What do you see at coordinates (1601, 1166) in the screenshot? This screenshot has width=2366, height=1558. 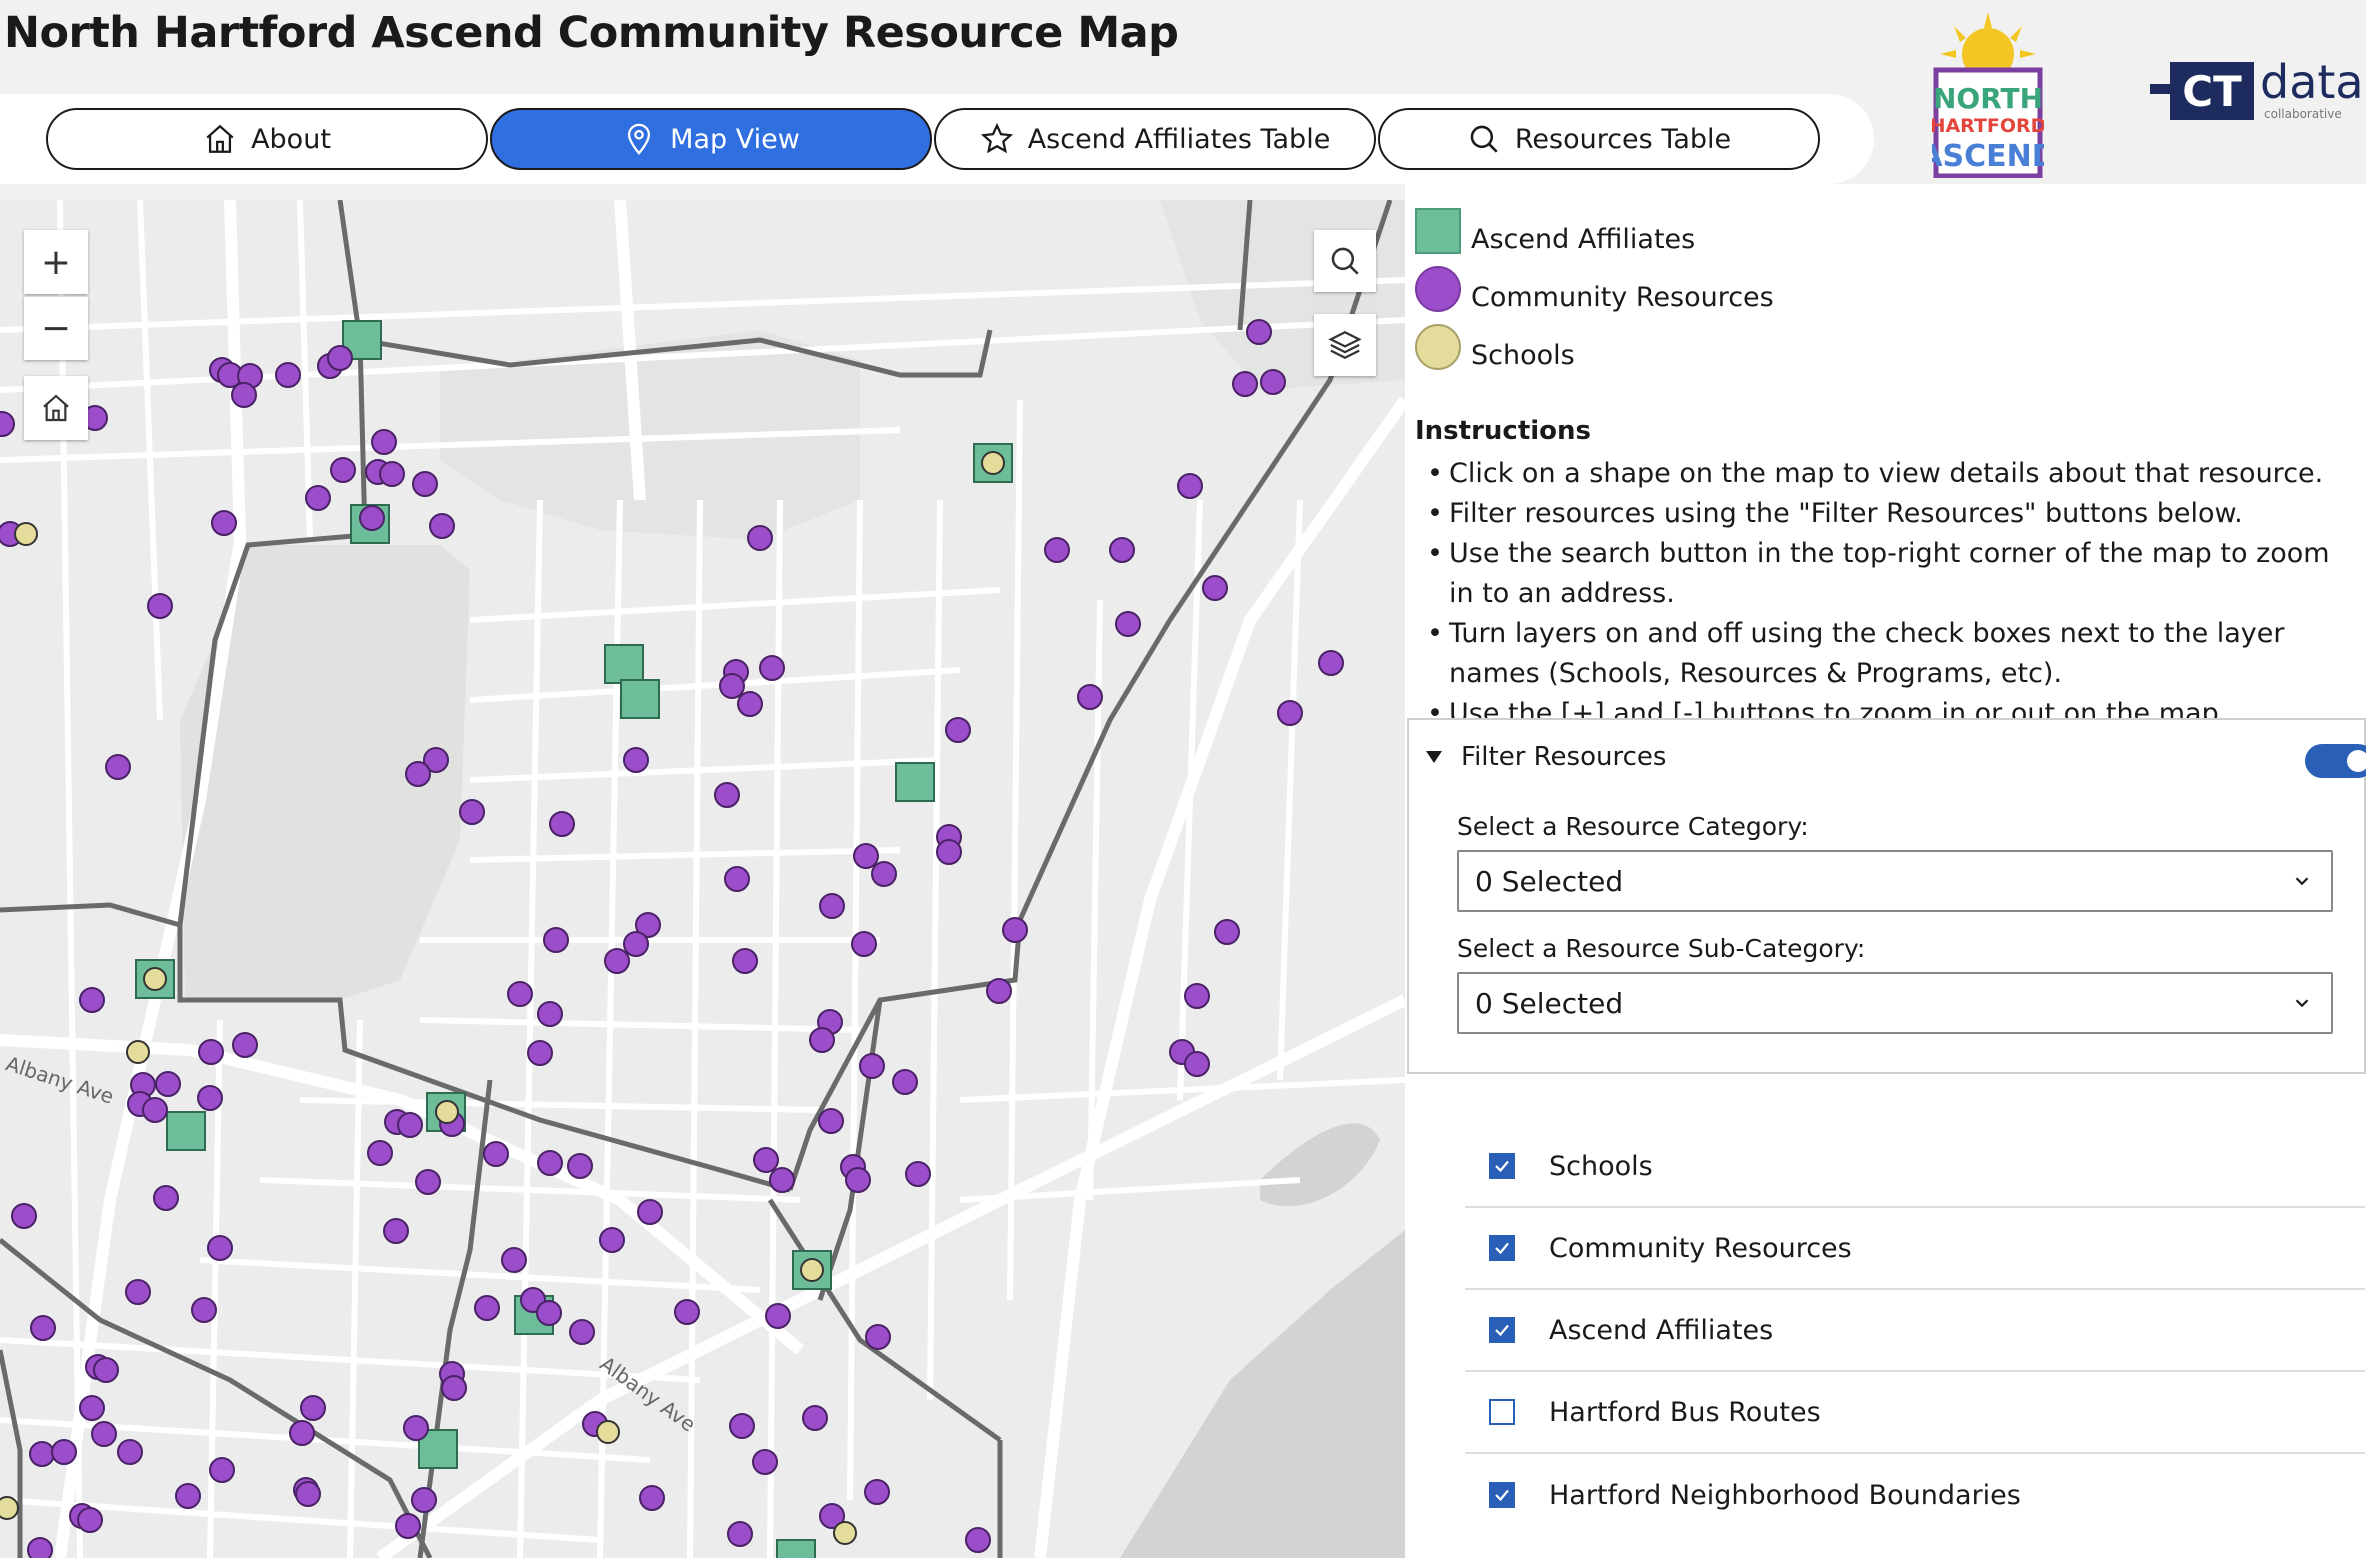 I see `layer-label: Schools` at bounding box center [1601, 1166].